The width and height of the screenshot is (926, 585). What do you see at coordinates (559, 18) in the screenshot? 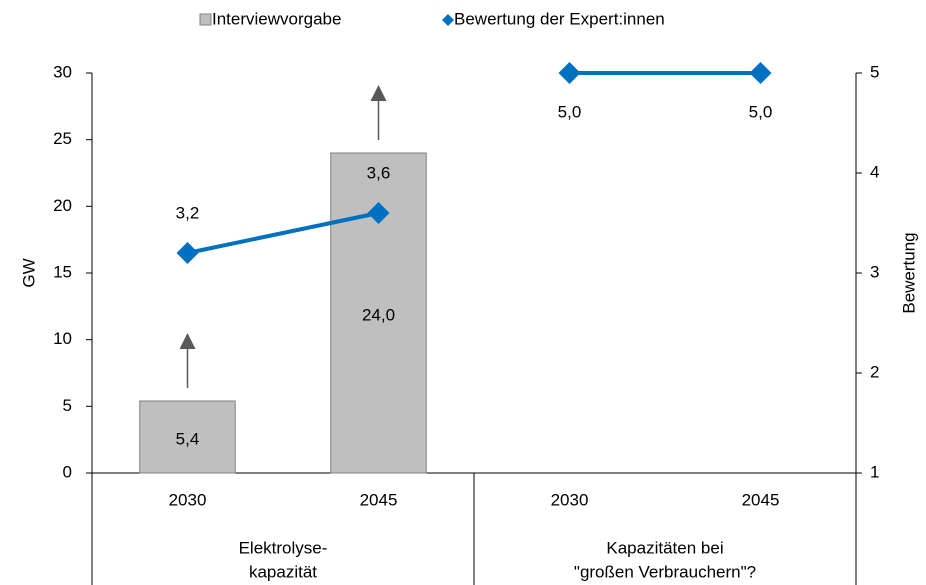
I see `legend-label: Bewertung der Expert:innen` at bounding box center [559, 18].